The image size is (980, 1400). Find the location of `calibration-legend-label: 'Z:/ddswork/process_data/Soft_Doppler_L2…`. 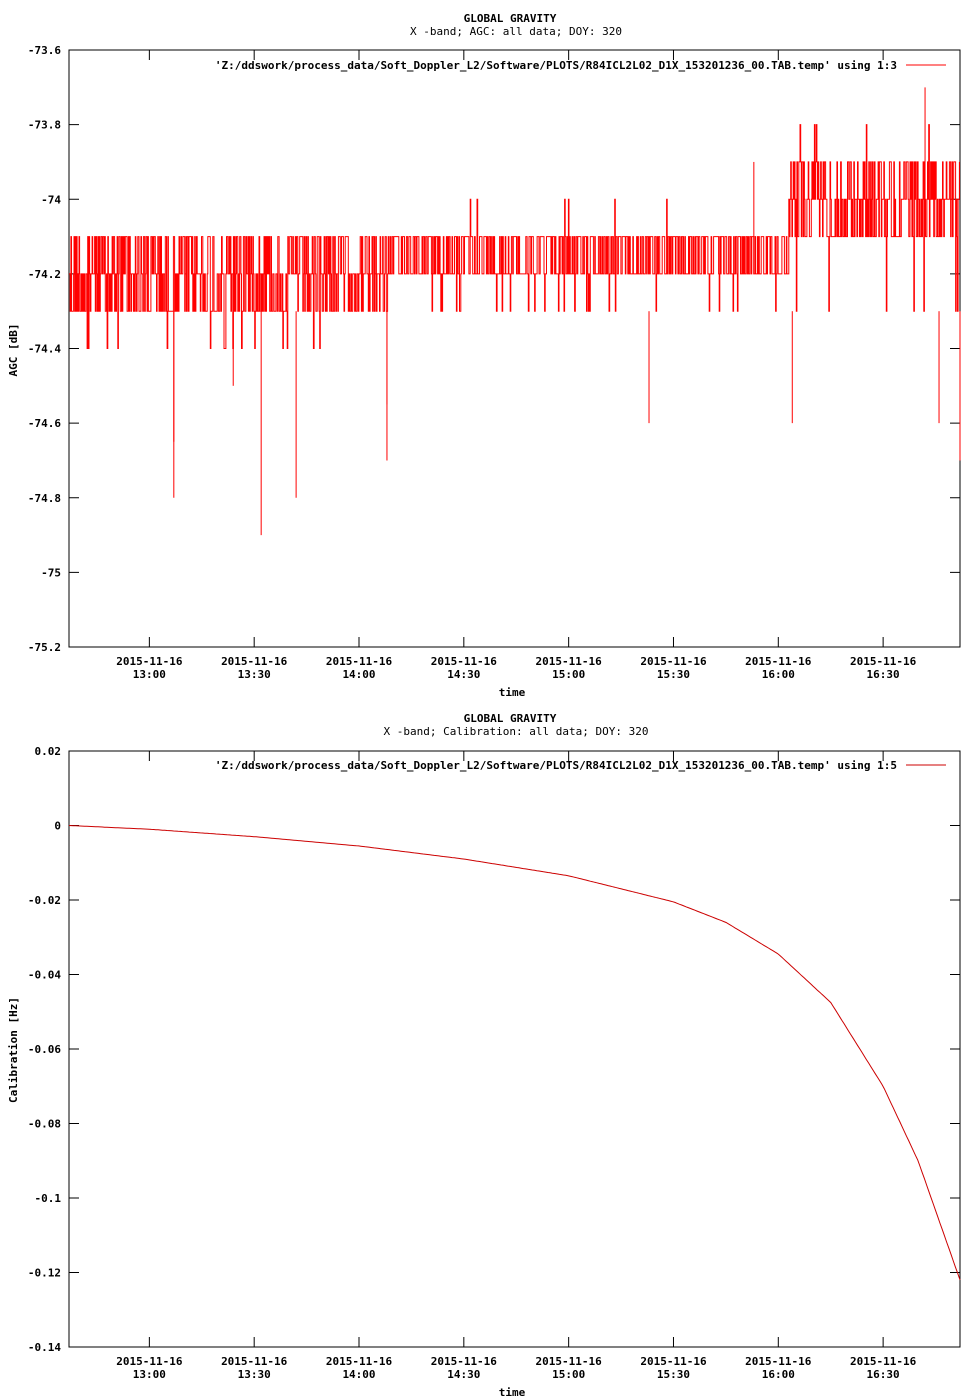

calibration-legend-label: 'Z:/ddswork/process_data/Soft_Doppler_L2… is located at coordinates (556, 765).